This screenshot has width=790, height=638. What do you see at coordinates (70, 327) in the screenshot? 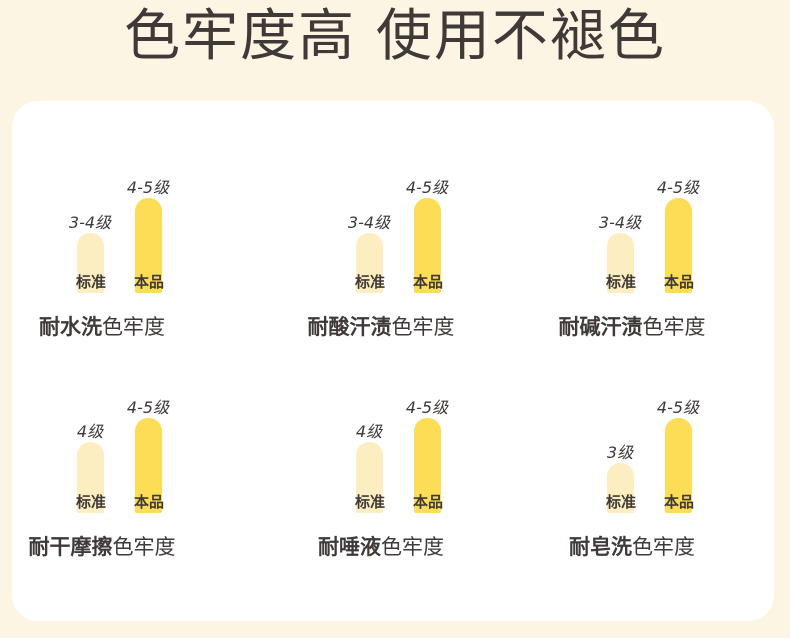
I see `metric-name: 耐水洗` at bounding box center [70, 327].